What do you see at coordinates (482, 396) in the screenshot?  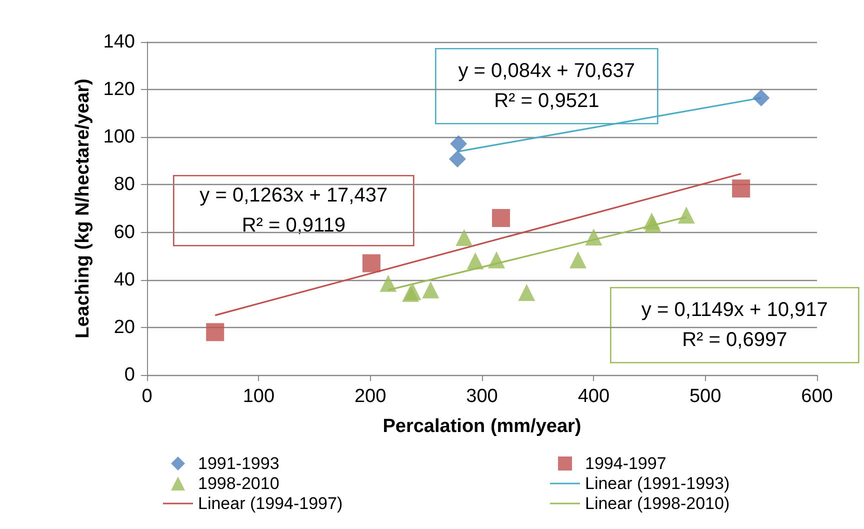 I see `x-tick-label: 300` at bounding box center [482, 396].